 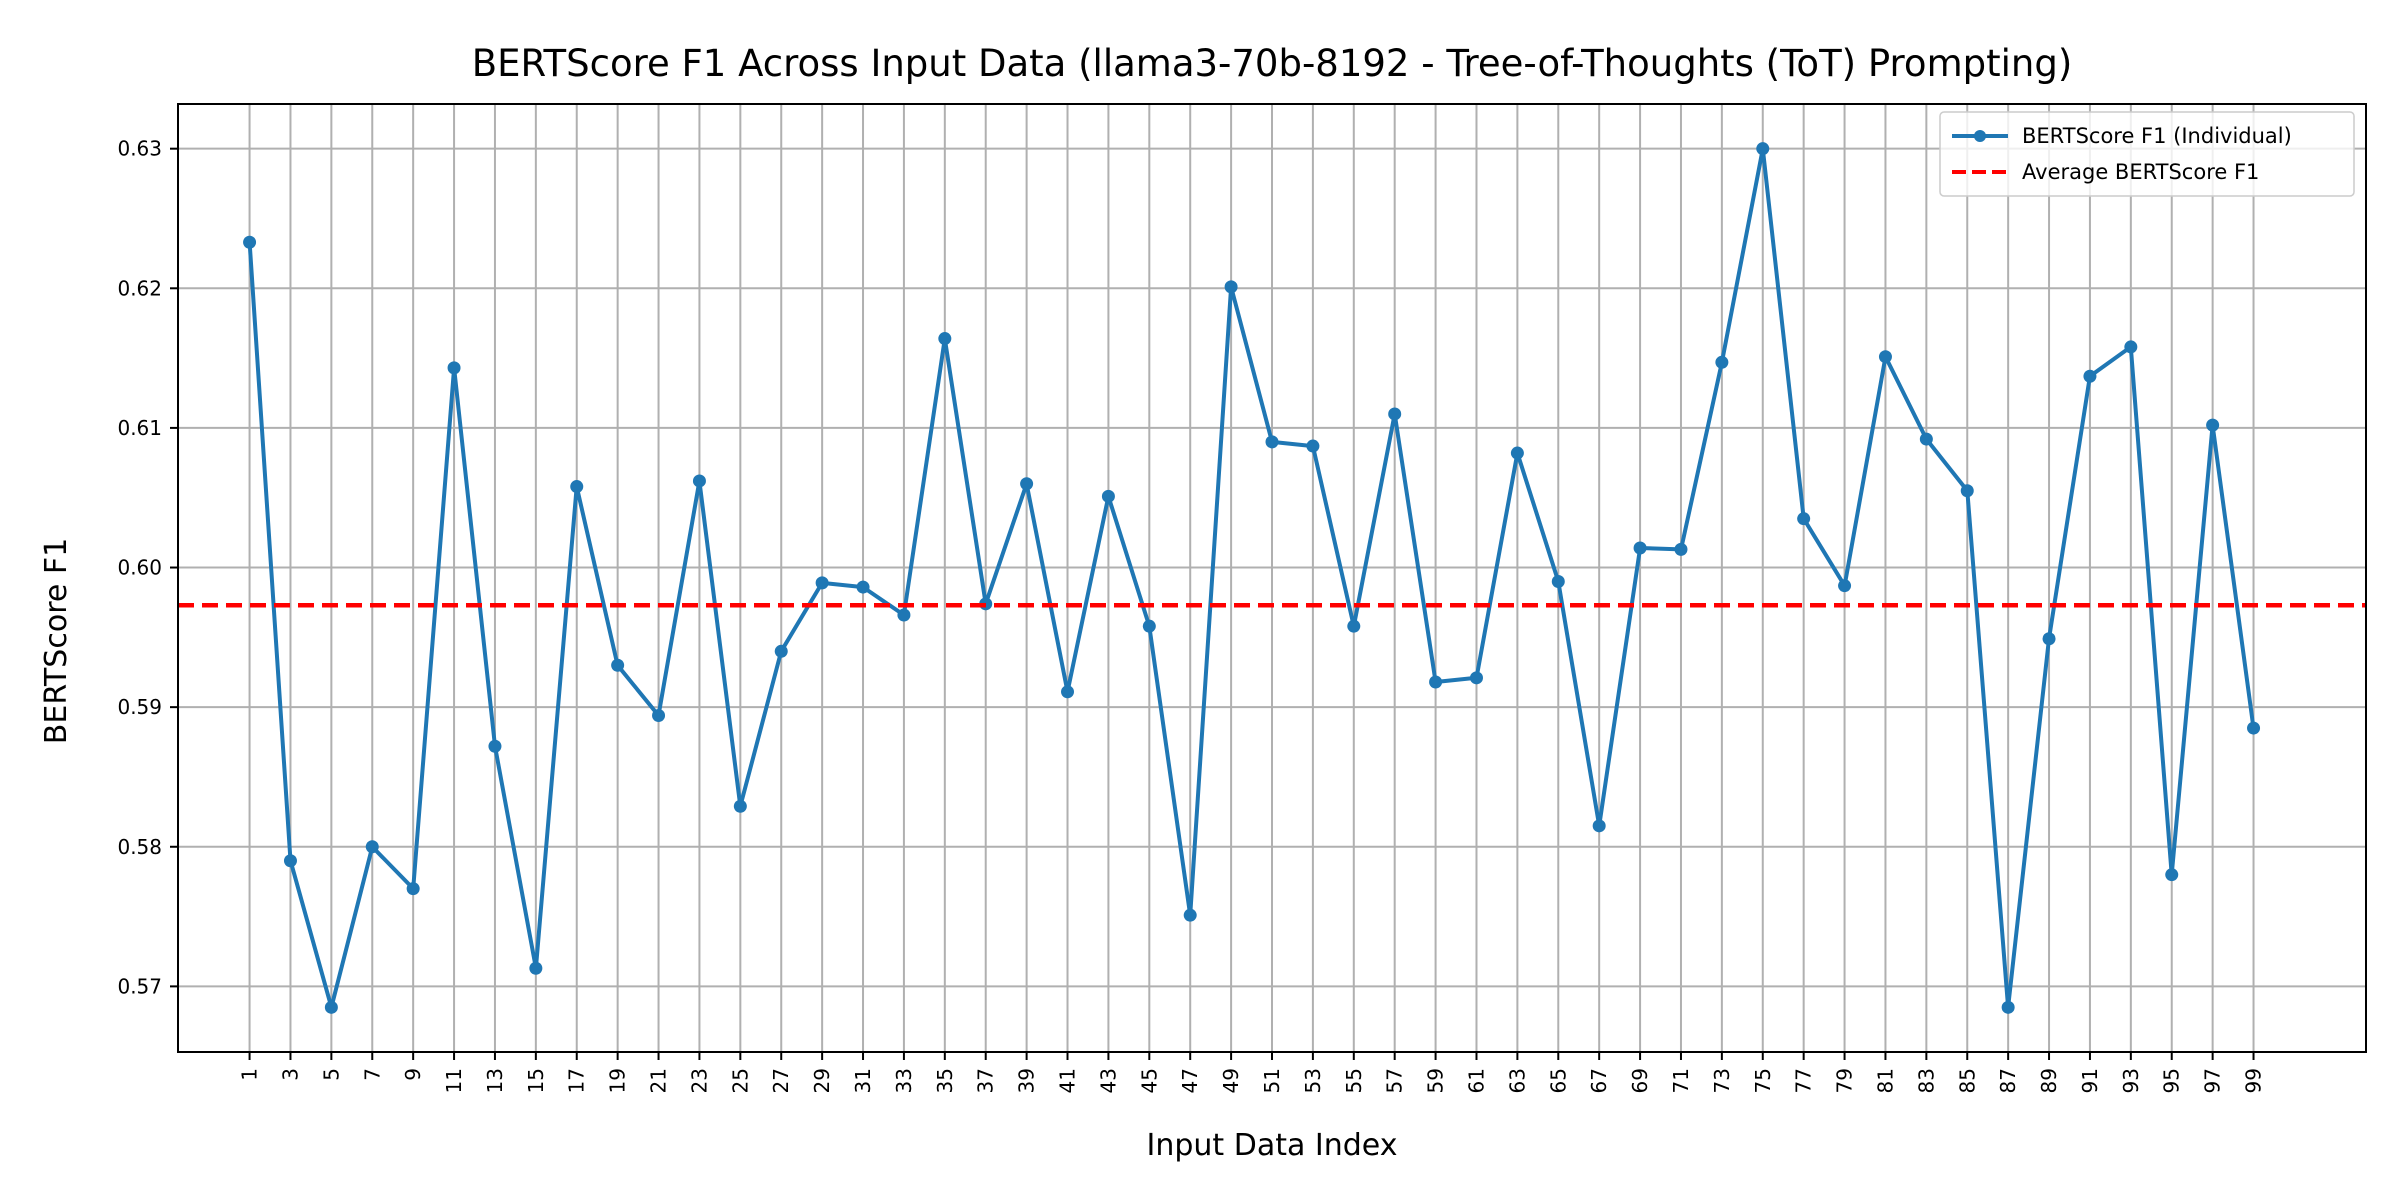 What do you see at coordinates (863, 1080) in the screenshot?
I see `x-tick-label: 31` at bounding box center [863, 1080].